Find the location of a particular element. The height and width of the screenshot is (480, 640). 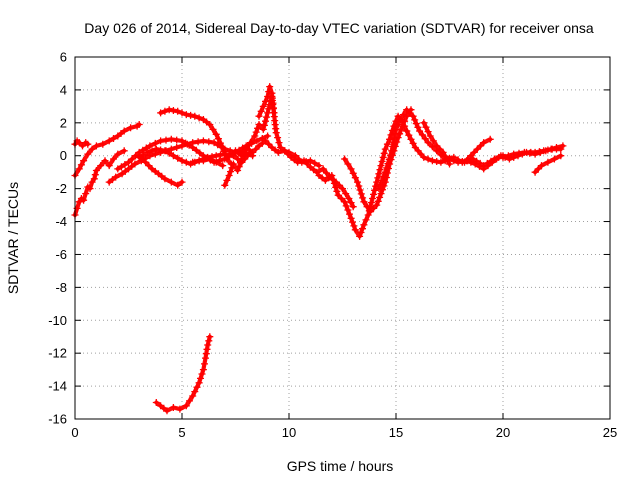

y-tick-label: -14 is located at coordinates (57, 386).